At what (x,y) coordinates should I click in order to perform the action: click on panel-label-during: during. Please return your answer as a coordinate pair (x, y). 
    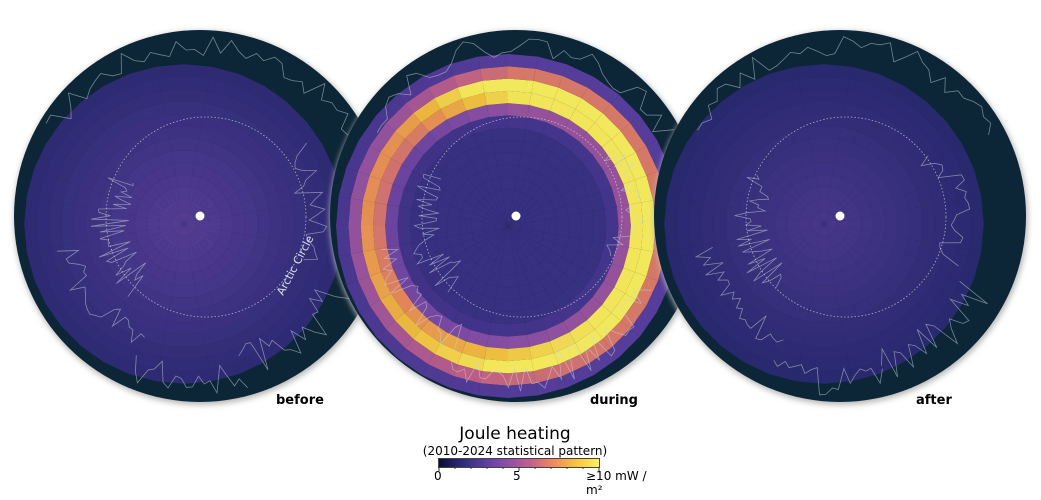
    Looking at the image, I should click on (614, 400).